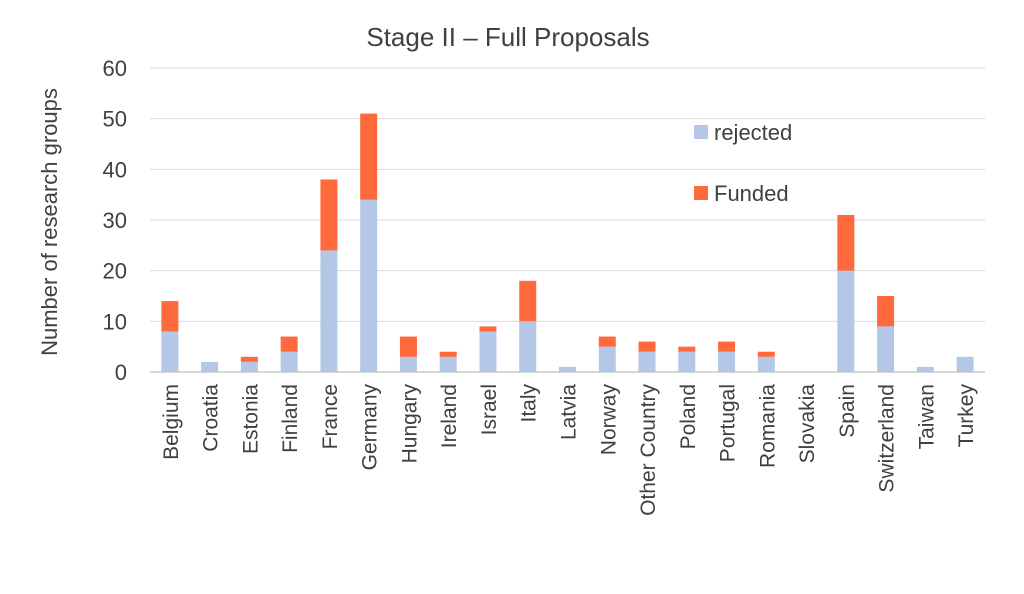 The height and width of the screenshot is (594, 1024). Describe the element at coordinates (370, 427) in the screenshot. I see `x-tick-label-germany: Germany` at that location.